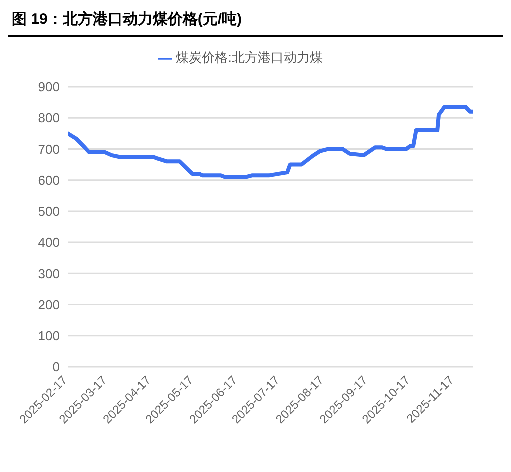 The image size is (511, 472). Describe the element at coordinates (49, 149) in the screenshot. I see `y-tick-label: 700` at that location.